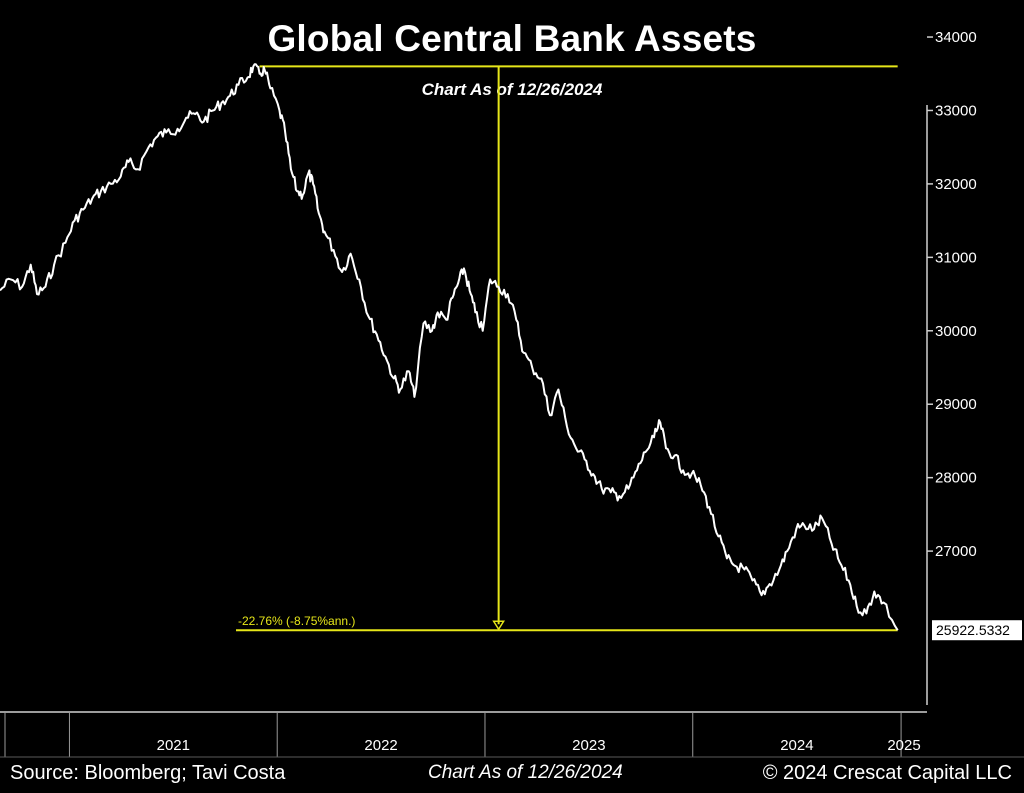 The width and height of the screenshot is (1024, 793). What do you see at coordinates (796, 745) in the screenshot?
I see `x-tick-label: 2024` at bounding box center [796, 745].